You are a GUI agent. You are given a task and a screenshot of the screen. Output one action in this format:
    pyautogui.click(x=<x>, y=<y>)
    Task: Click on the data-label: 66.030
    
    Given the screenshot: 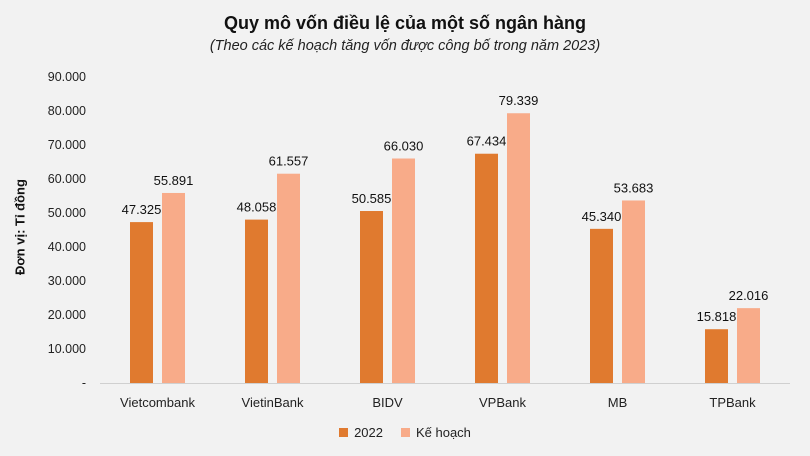 What is the action you would take?
    pyautogui.click(x=404, y=145)
    